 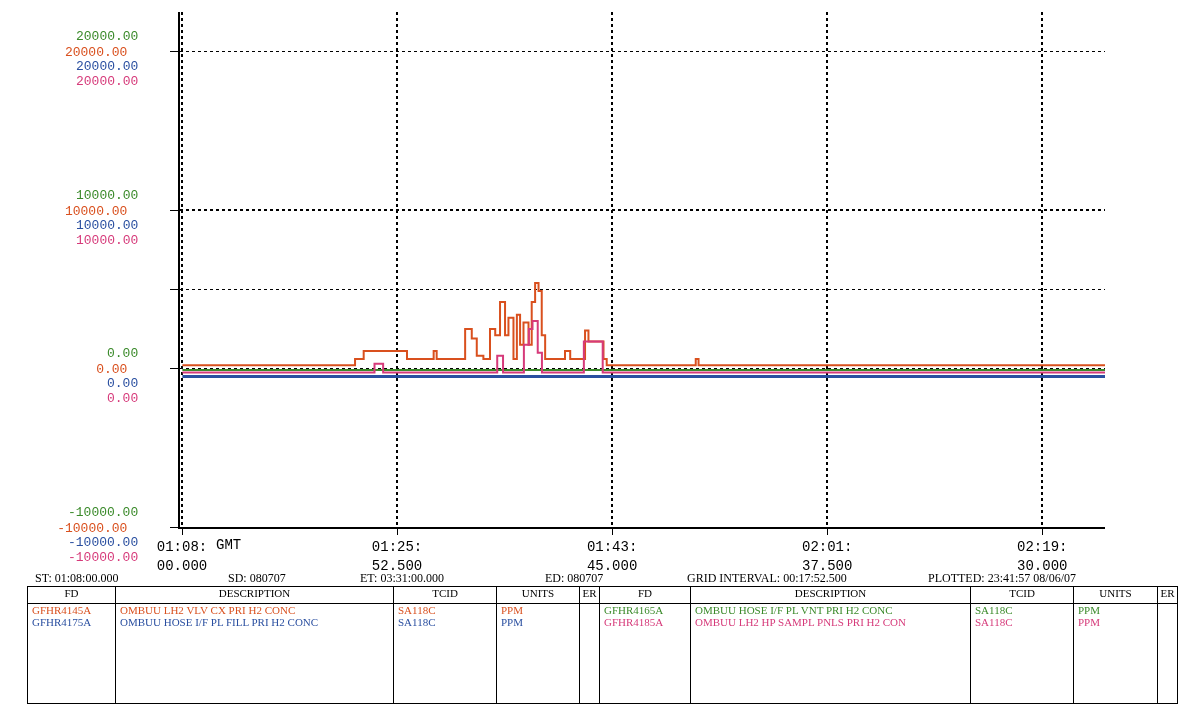 I want to click on x-tick-label: 02:01:37.500, so click(x=827, y=556).